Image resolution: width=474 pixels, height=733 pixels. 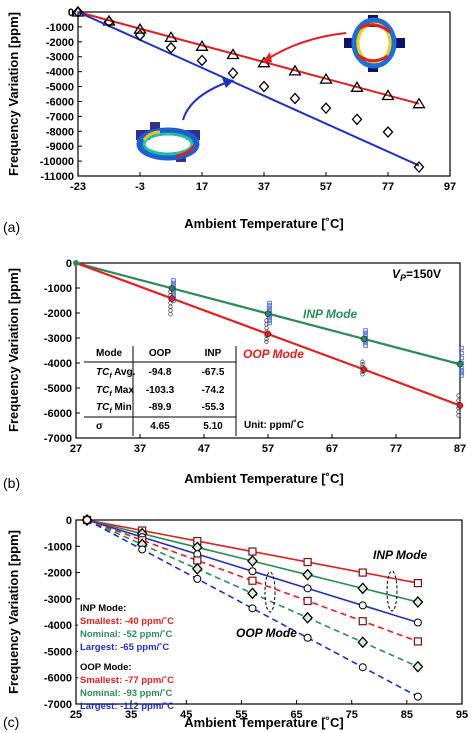 I want to click on y-tick-label: -10000, so click(x=57, y=162).